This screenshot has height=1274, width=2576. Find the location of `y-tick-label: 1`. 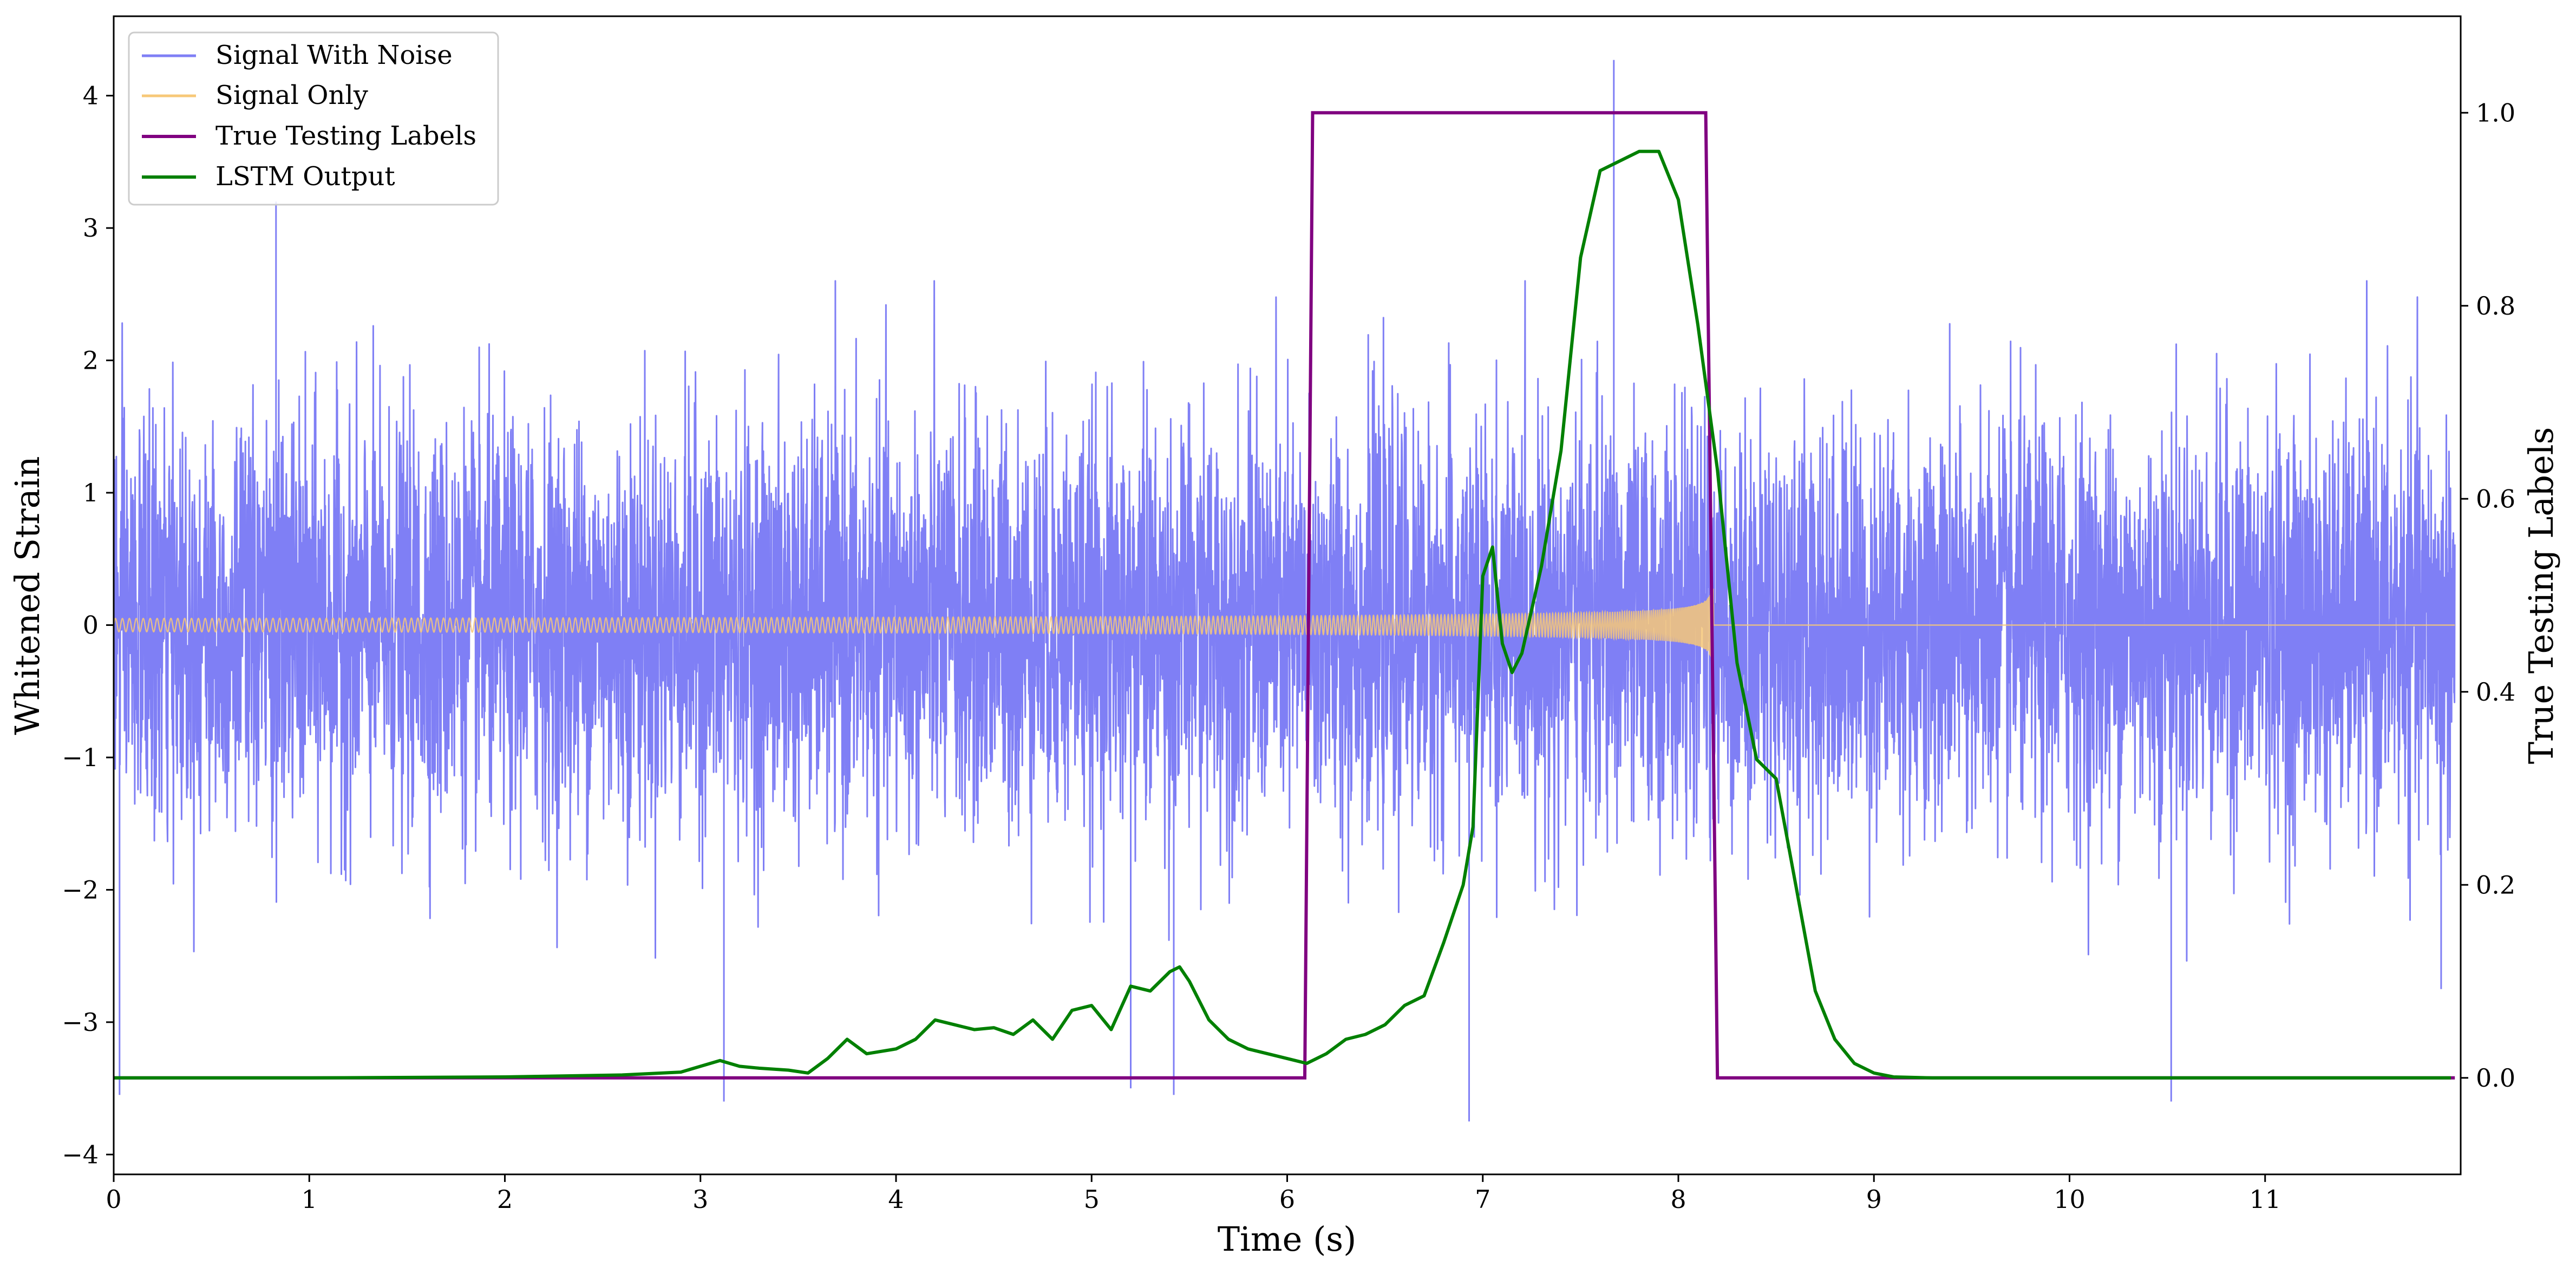

y-tick-label: 1 is located at coordinates (91, 492).